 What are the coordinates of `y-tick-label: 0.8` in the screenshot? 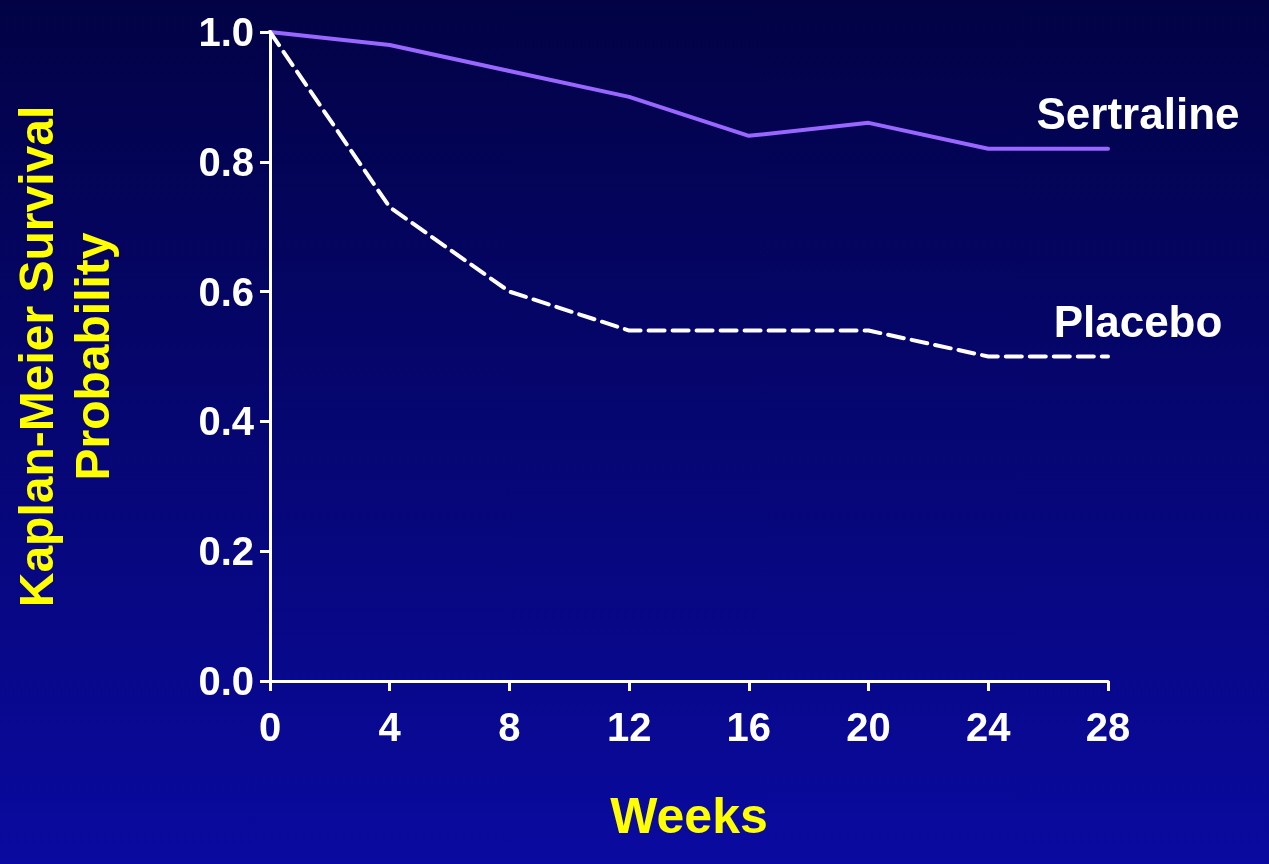 It's located at (226, 161).